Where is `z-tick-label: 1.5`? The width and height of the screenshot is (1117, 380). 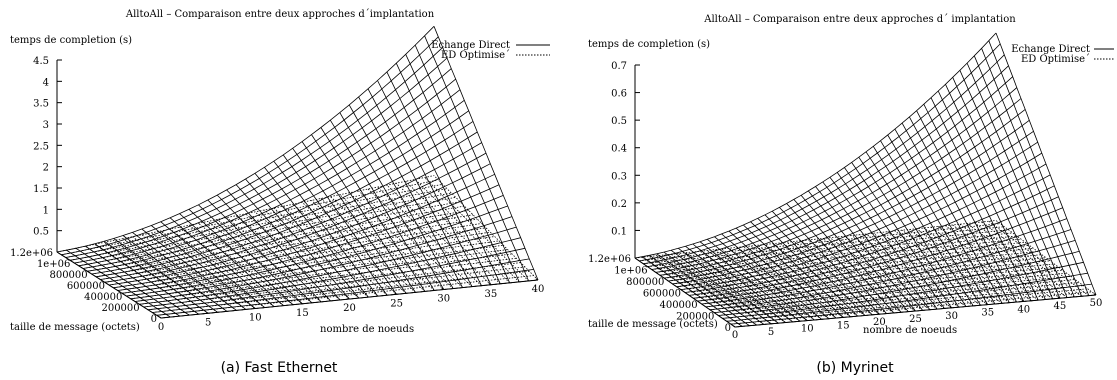 z-tick-label: 1.5 is located at coordinates (41, 189).